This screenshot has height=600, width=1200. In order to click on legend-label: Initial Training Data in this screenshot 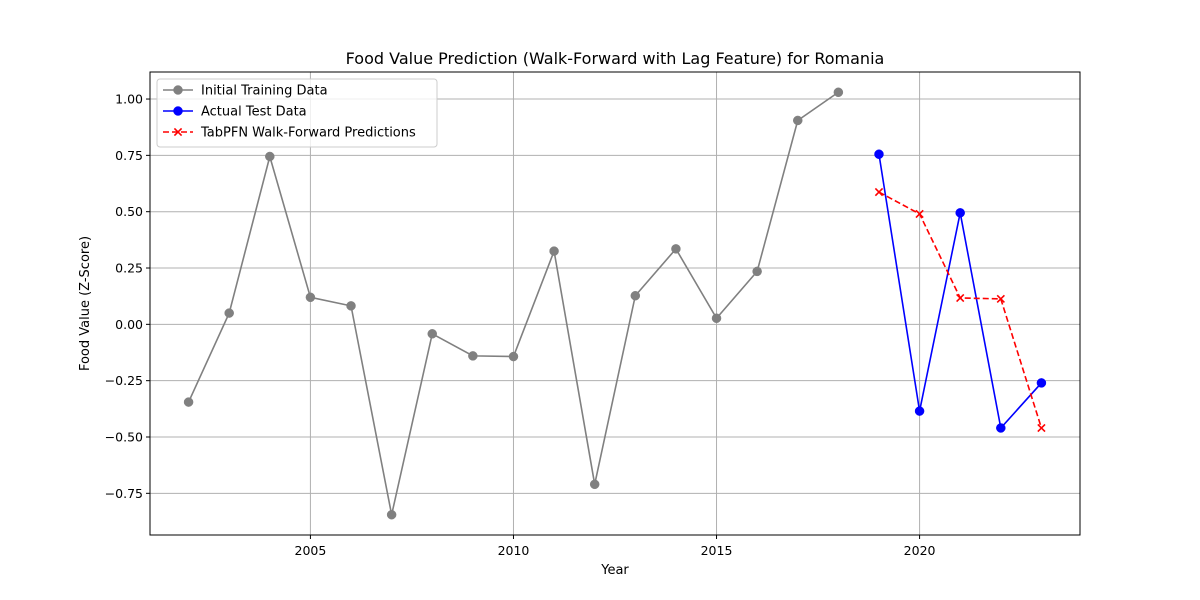, I will do `click(264, 91)`.